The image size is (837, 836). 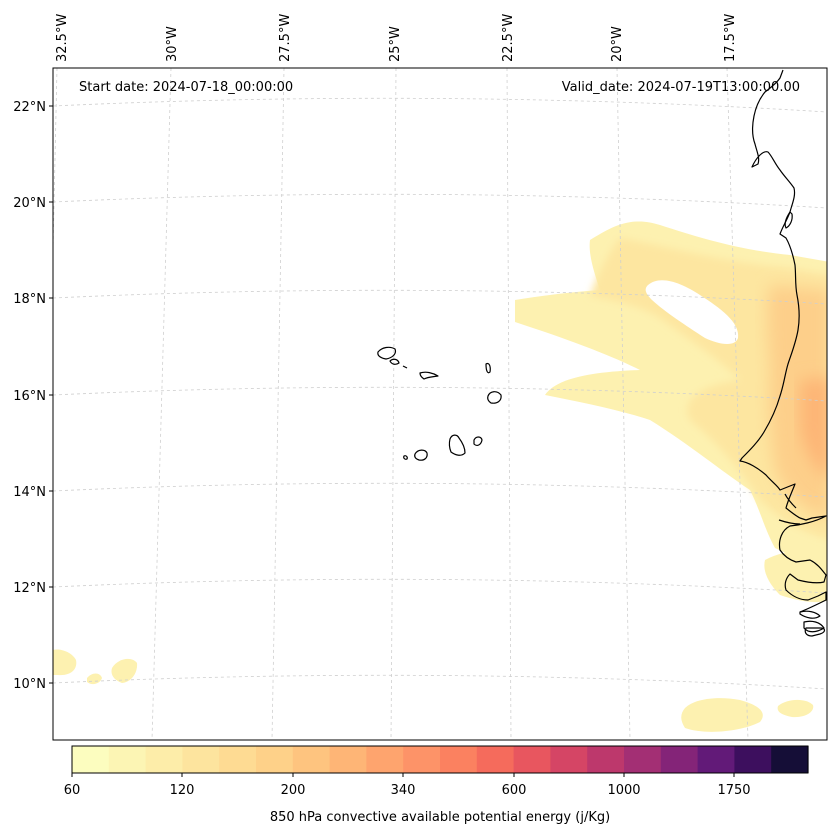 I want to click on parallel-12N, so click(x=440, y=586).